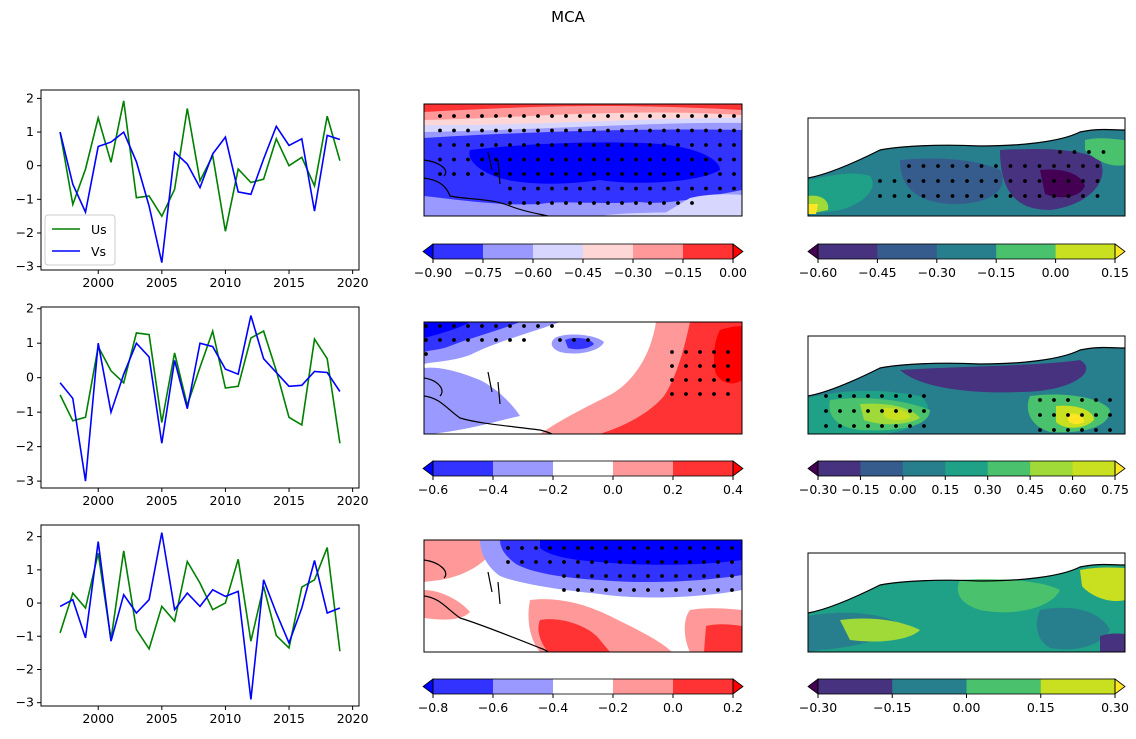 The width and height of the screenshot is (1136, 739). I want to click on colorbar-tick-label: −0.60, so click(818, 272).